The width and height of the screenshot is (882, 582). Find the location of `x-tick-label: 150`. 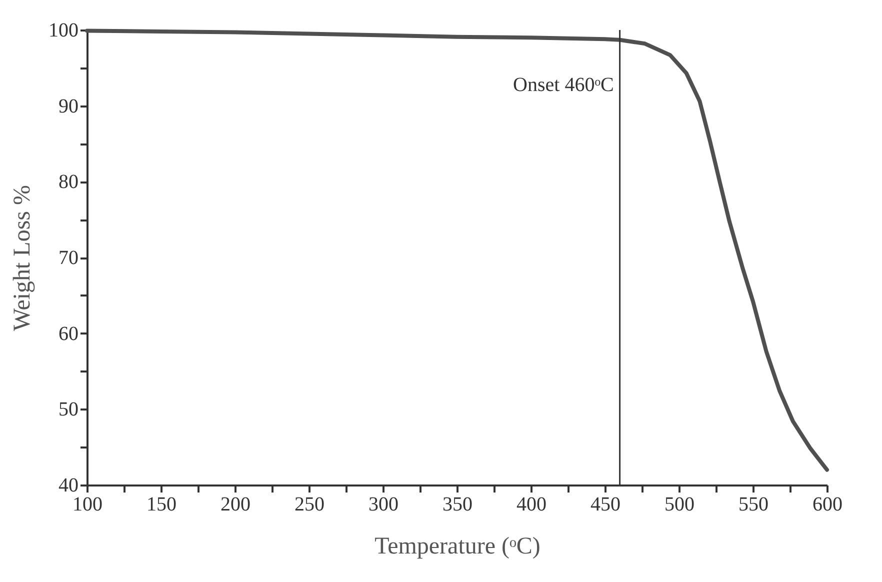

x-tick-label: 150 is located at coordinates (161, 505).